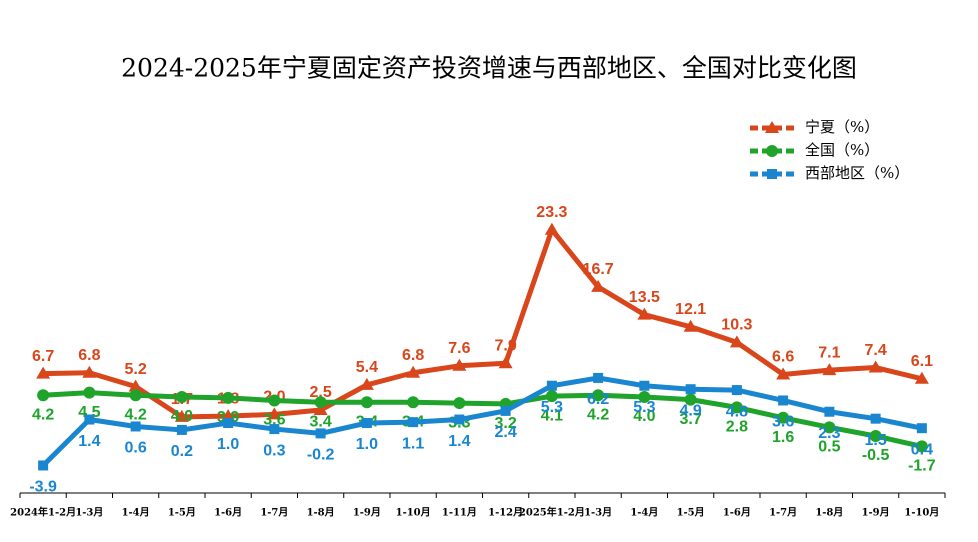  Describe the element at coordinates (367, 367) in the screenshot. I see `data-label: 5.4` at that location.